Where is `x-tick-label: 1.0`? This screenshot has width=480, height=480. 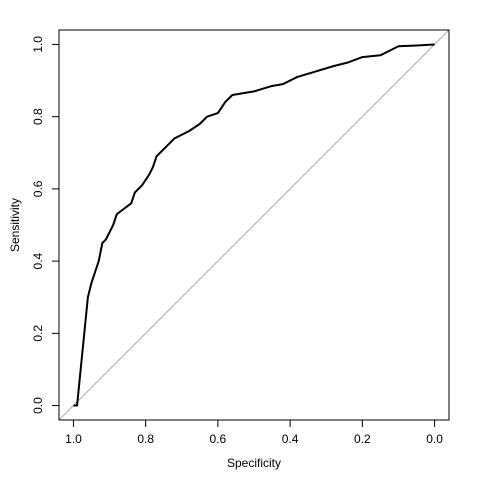
x-tick-label: 1.0 is located at coordinates (73, 439).